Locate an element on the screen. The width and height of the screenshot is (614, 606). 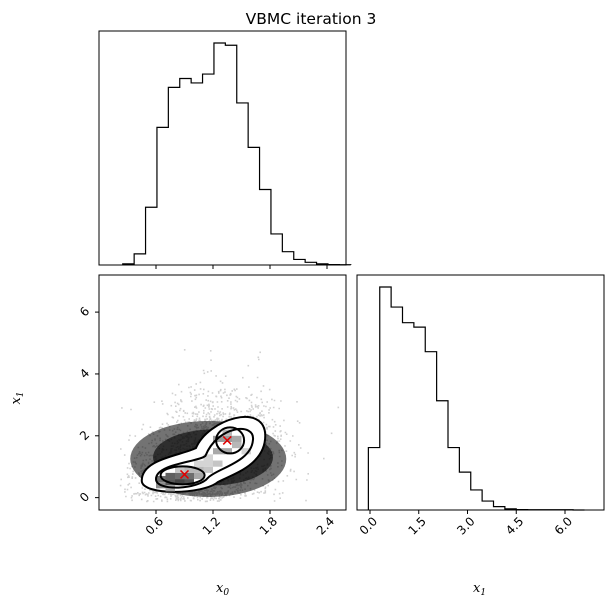
y-tick-label: 0 is located at coordinates (84, 497).